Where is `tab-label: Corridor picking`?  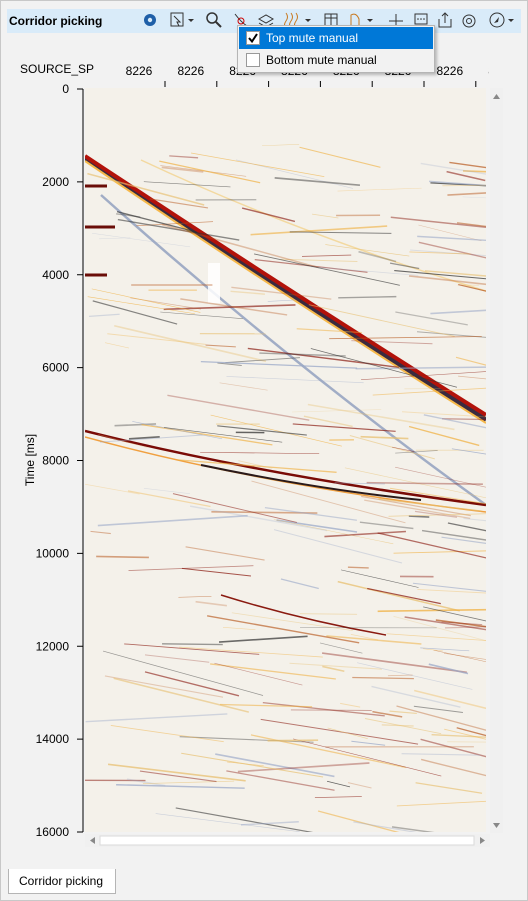
tab-label: Corridor picking is located at coordinates (61, 881).